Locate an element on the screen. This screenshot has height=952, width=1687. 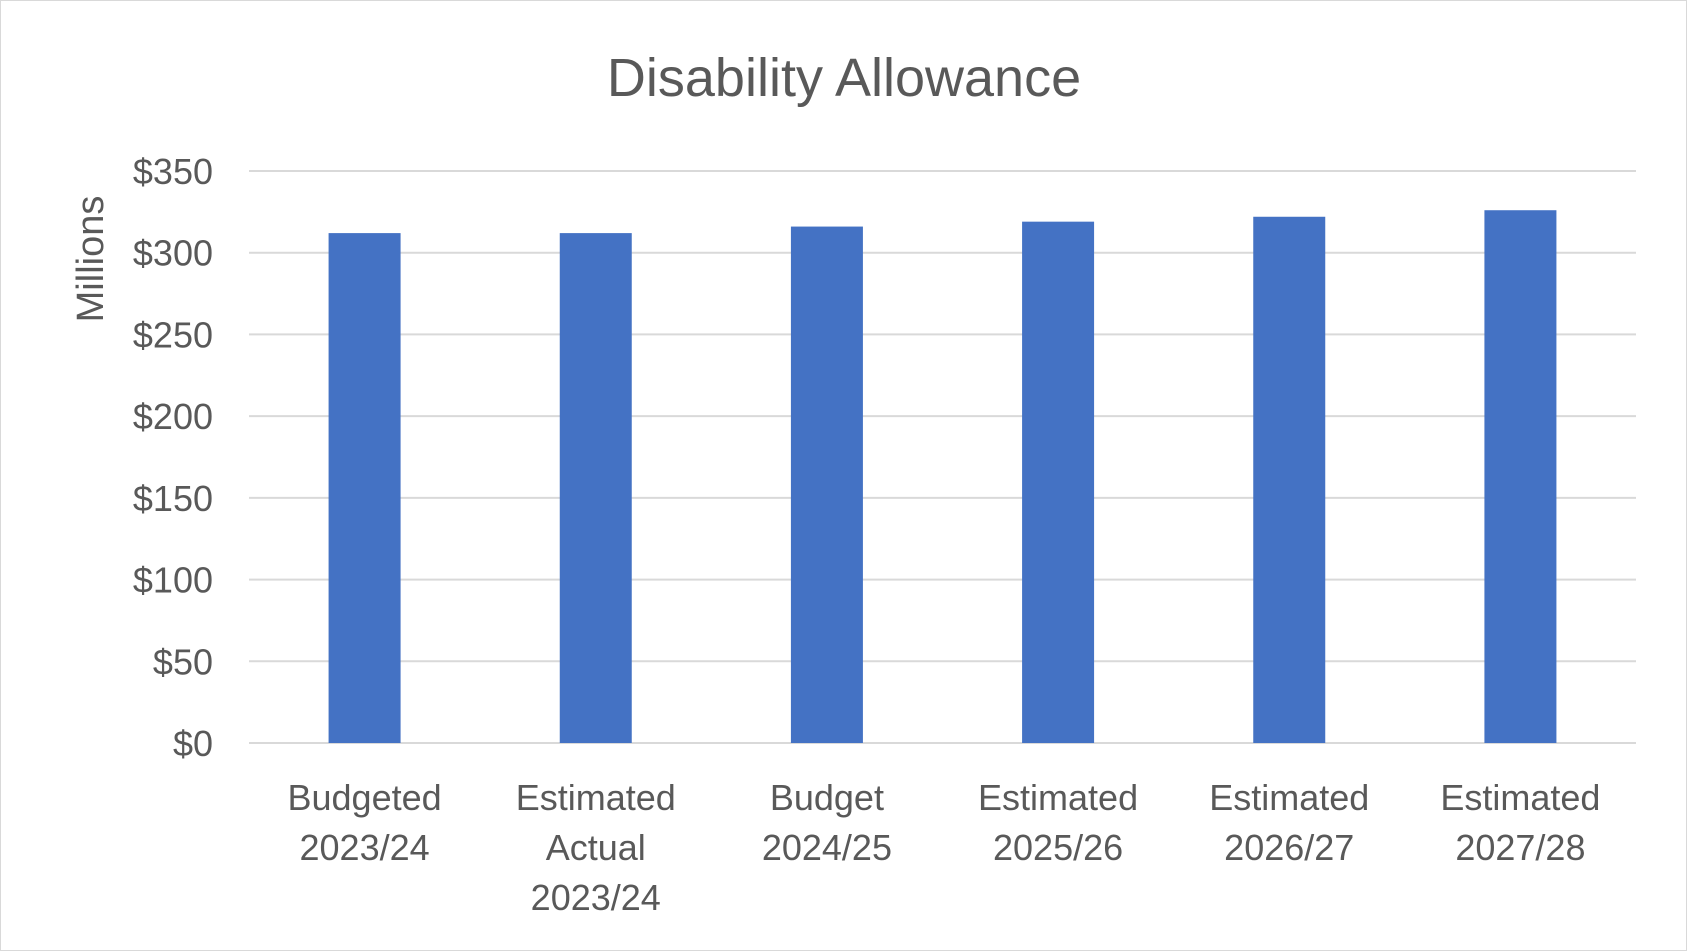
x-tick-label: Budgeted 2023/24 is located at coordinates (365, 822).